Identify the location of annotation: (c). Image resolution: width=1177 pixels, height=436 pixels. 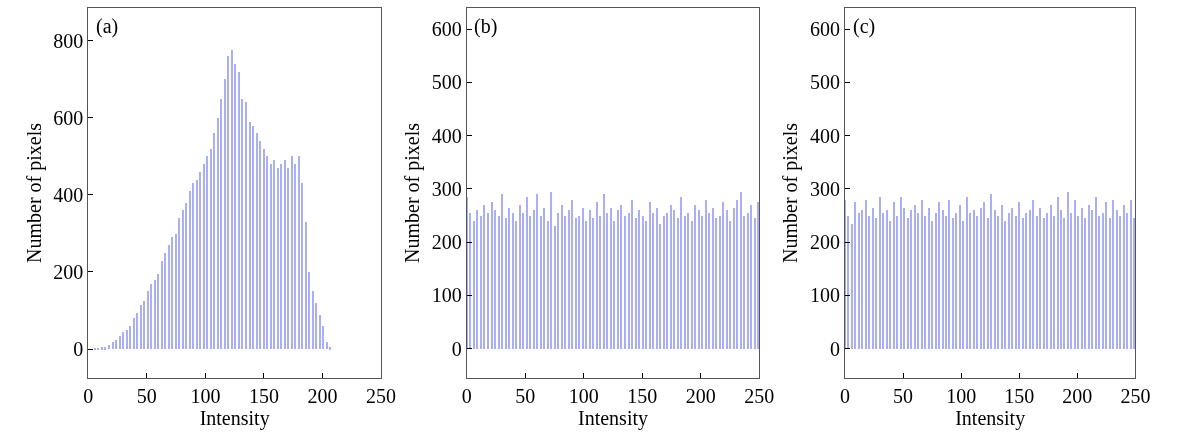
(864, 26).